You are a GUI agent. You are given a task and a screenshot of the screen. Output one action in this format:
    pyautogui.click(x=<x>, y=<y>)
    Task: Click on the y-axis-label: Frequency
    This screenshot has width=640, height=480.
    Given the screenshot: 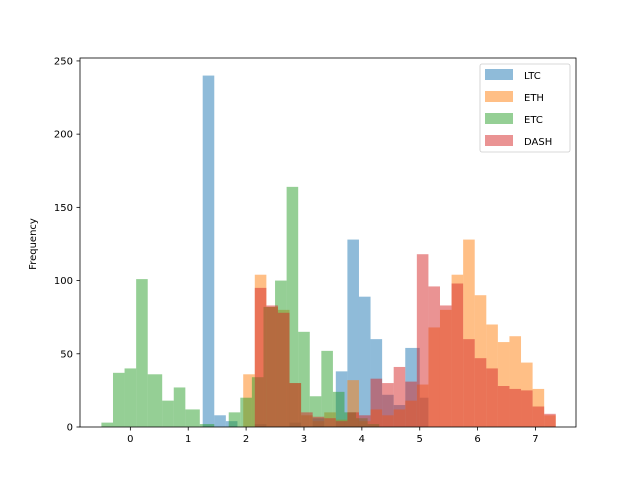 What is the action you would take?
    pyautogui.click(x=33, y=244)
    